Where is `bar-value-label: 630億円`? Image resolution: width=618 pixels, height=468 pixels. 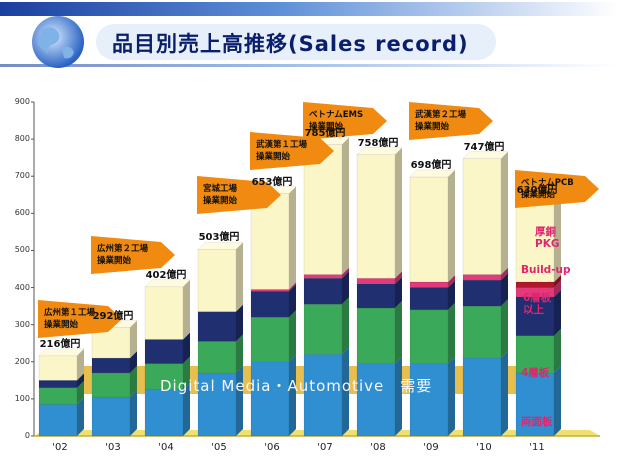
bar-value-label: 630億円 is located at coordinates (537, 191).